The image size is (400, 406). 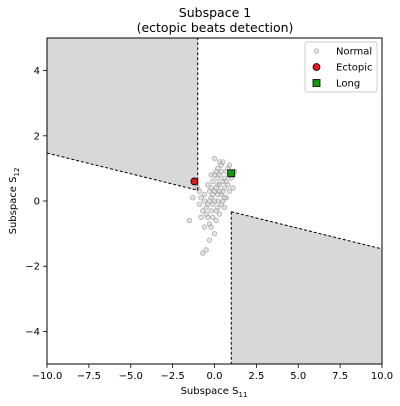 I want to click on legend: Normal Ectopic Long, so click(x=341, y=67).